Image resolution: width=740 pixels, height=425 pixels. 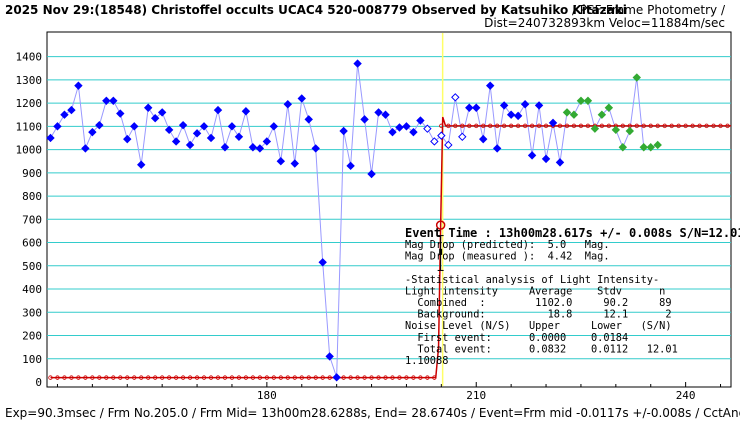 I want to click on info-line: Light intensity Average Stdv n, so click(x=535, y=291).